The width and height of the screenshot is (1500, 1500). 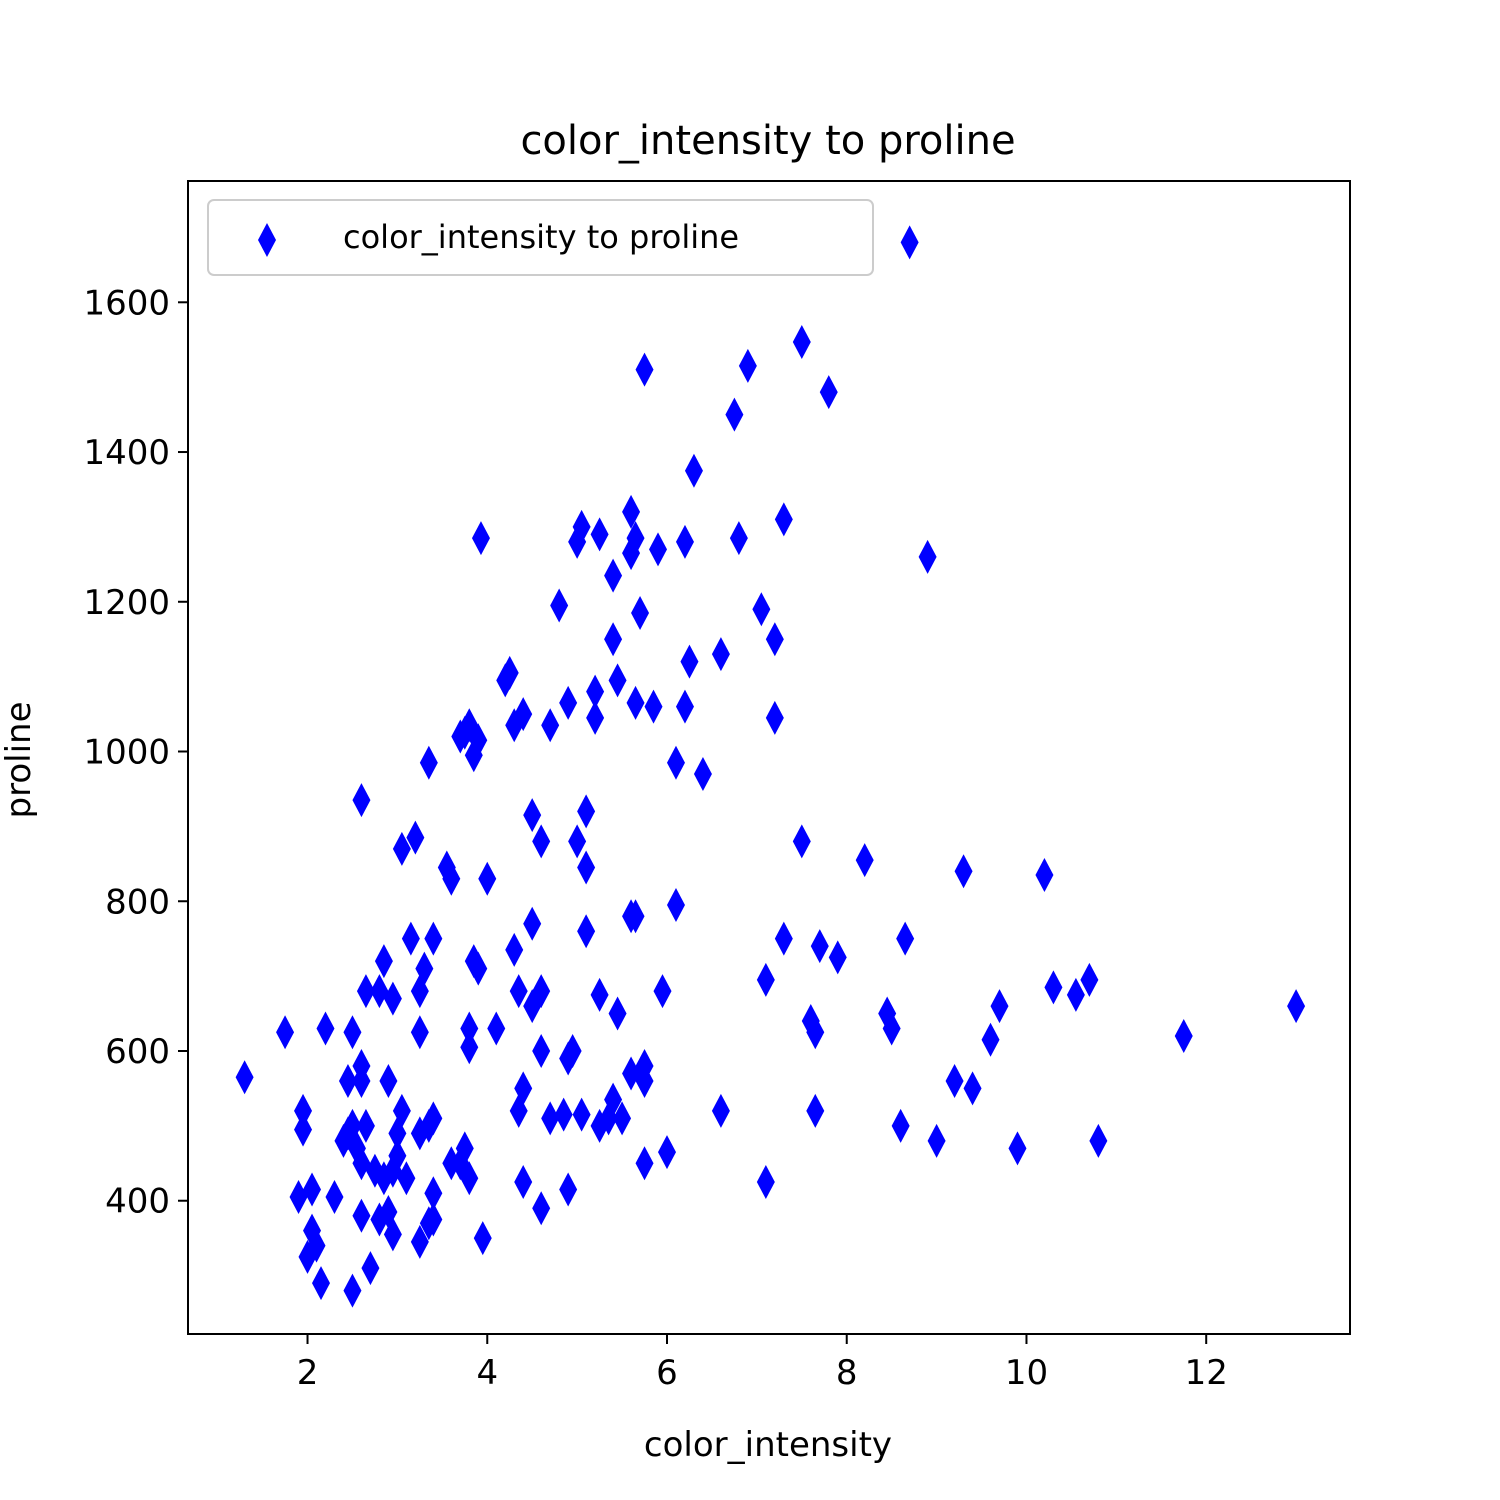 What do you see at coordinates (487, 1373) in the screenshot?
I see `x-tick-label: 4` at bounding box center [487, 1373].